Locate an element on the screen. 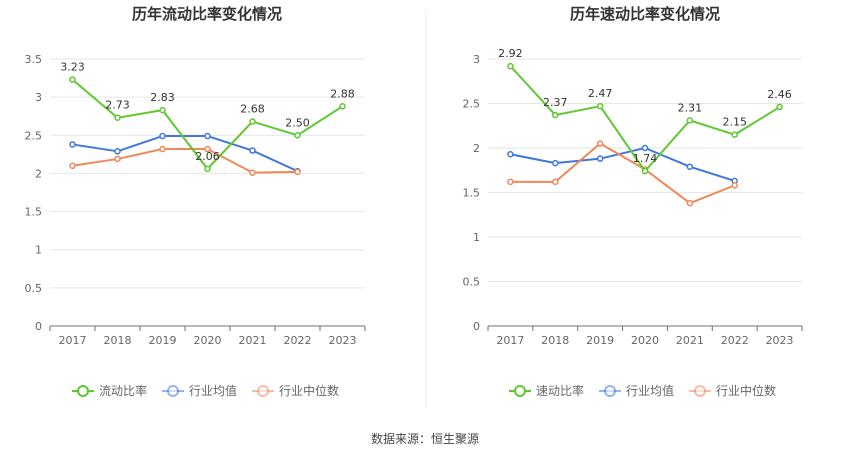  chart-title: 历年速动比率变化情况 is located at coordinates (645, 14).